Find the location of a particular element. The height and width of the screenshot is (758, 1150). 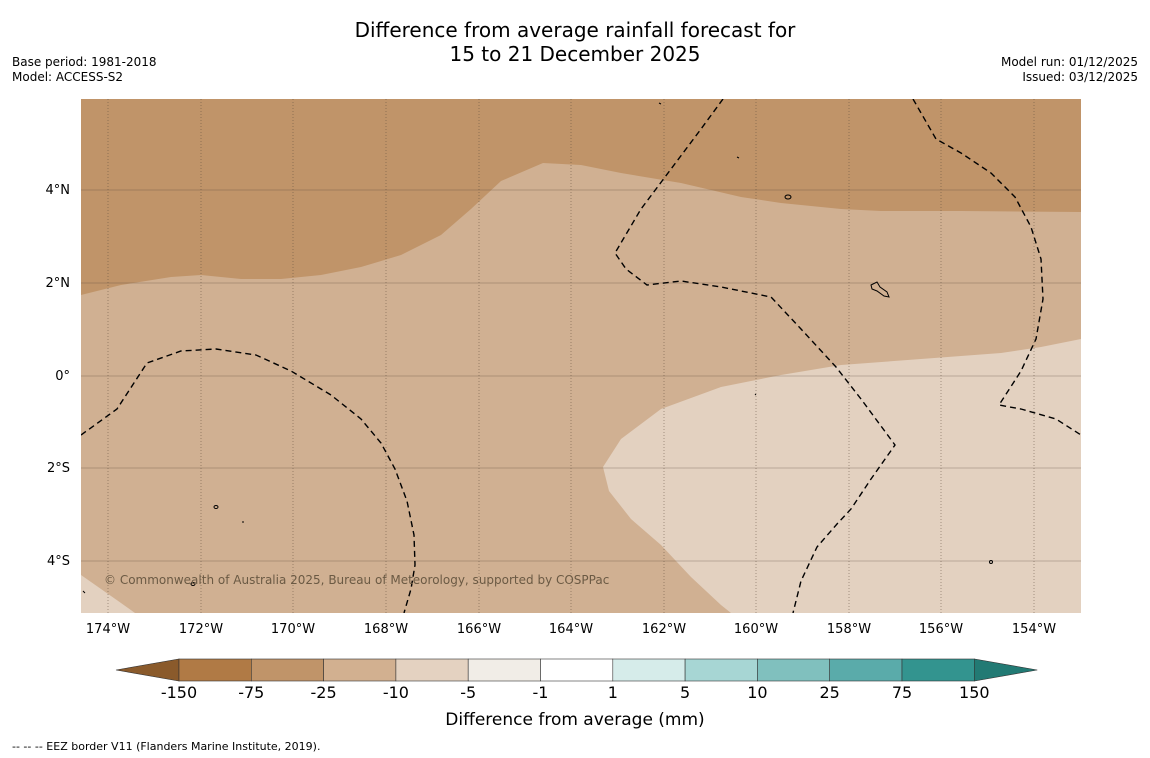

island-southeast is located at coordinates (991, 562).